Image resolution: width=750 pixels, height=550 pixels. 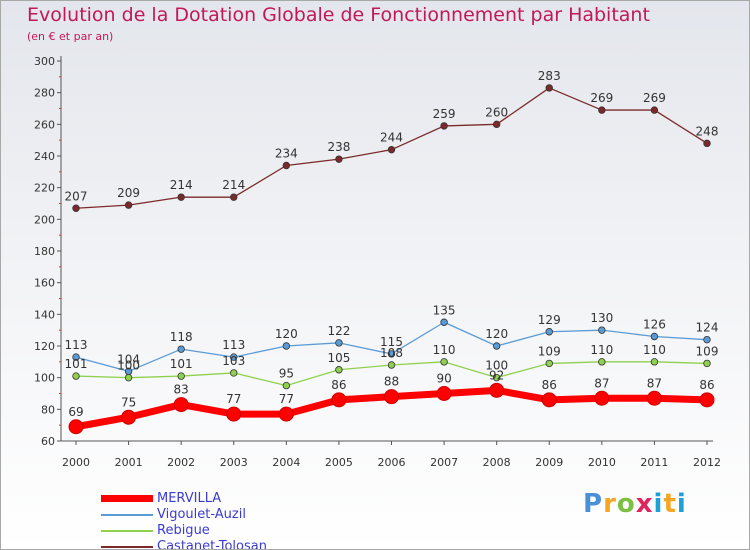 What do you see at coordinates (201, 514) in the screenshot?
I see `legend-label: Vigoulet-Auzil` at bounding box center [201, 514].